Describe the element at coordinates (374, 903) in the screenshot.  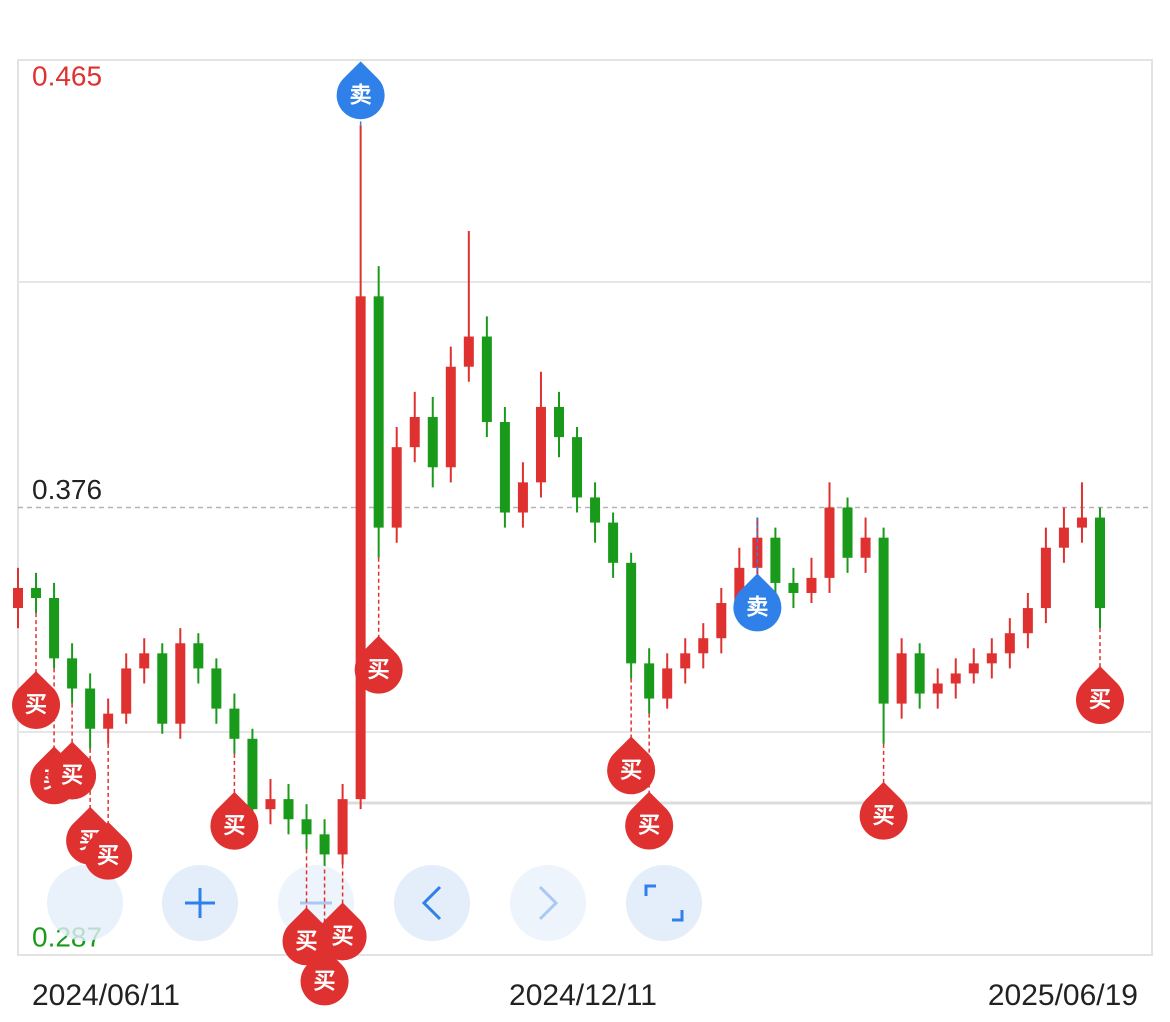
I see `toolbar` at that location.